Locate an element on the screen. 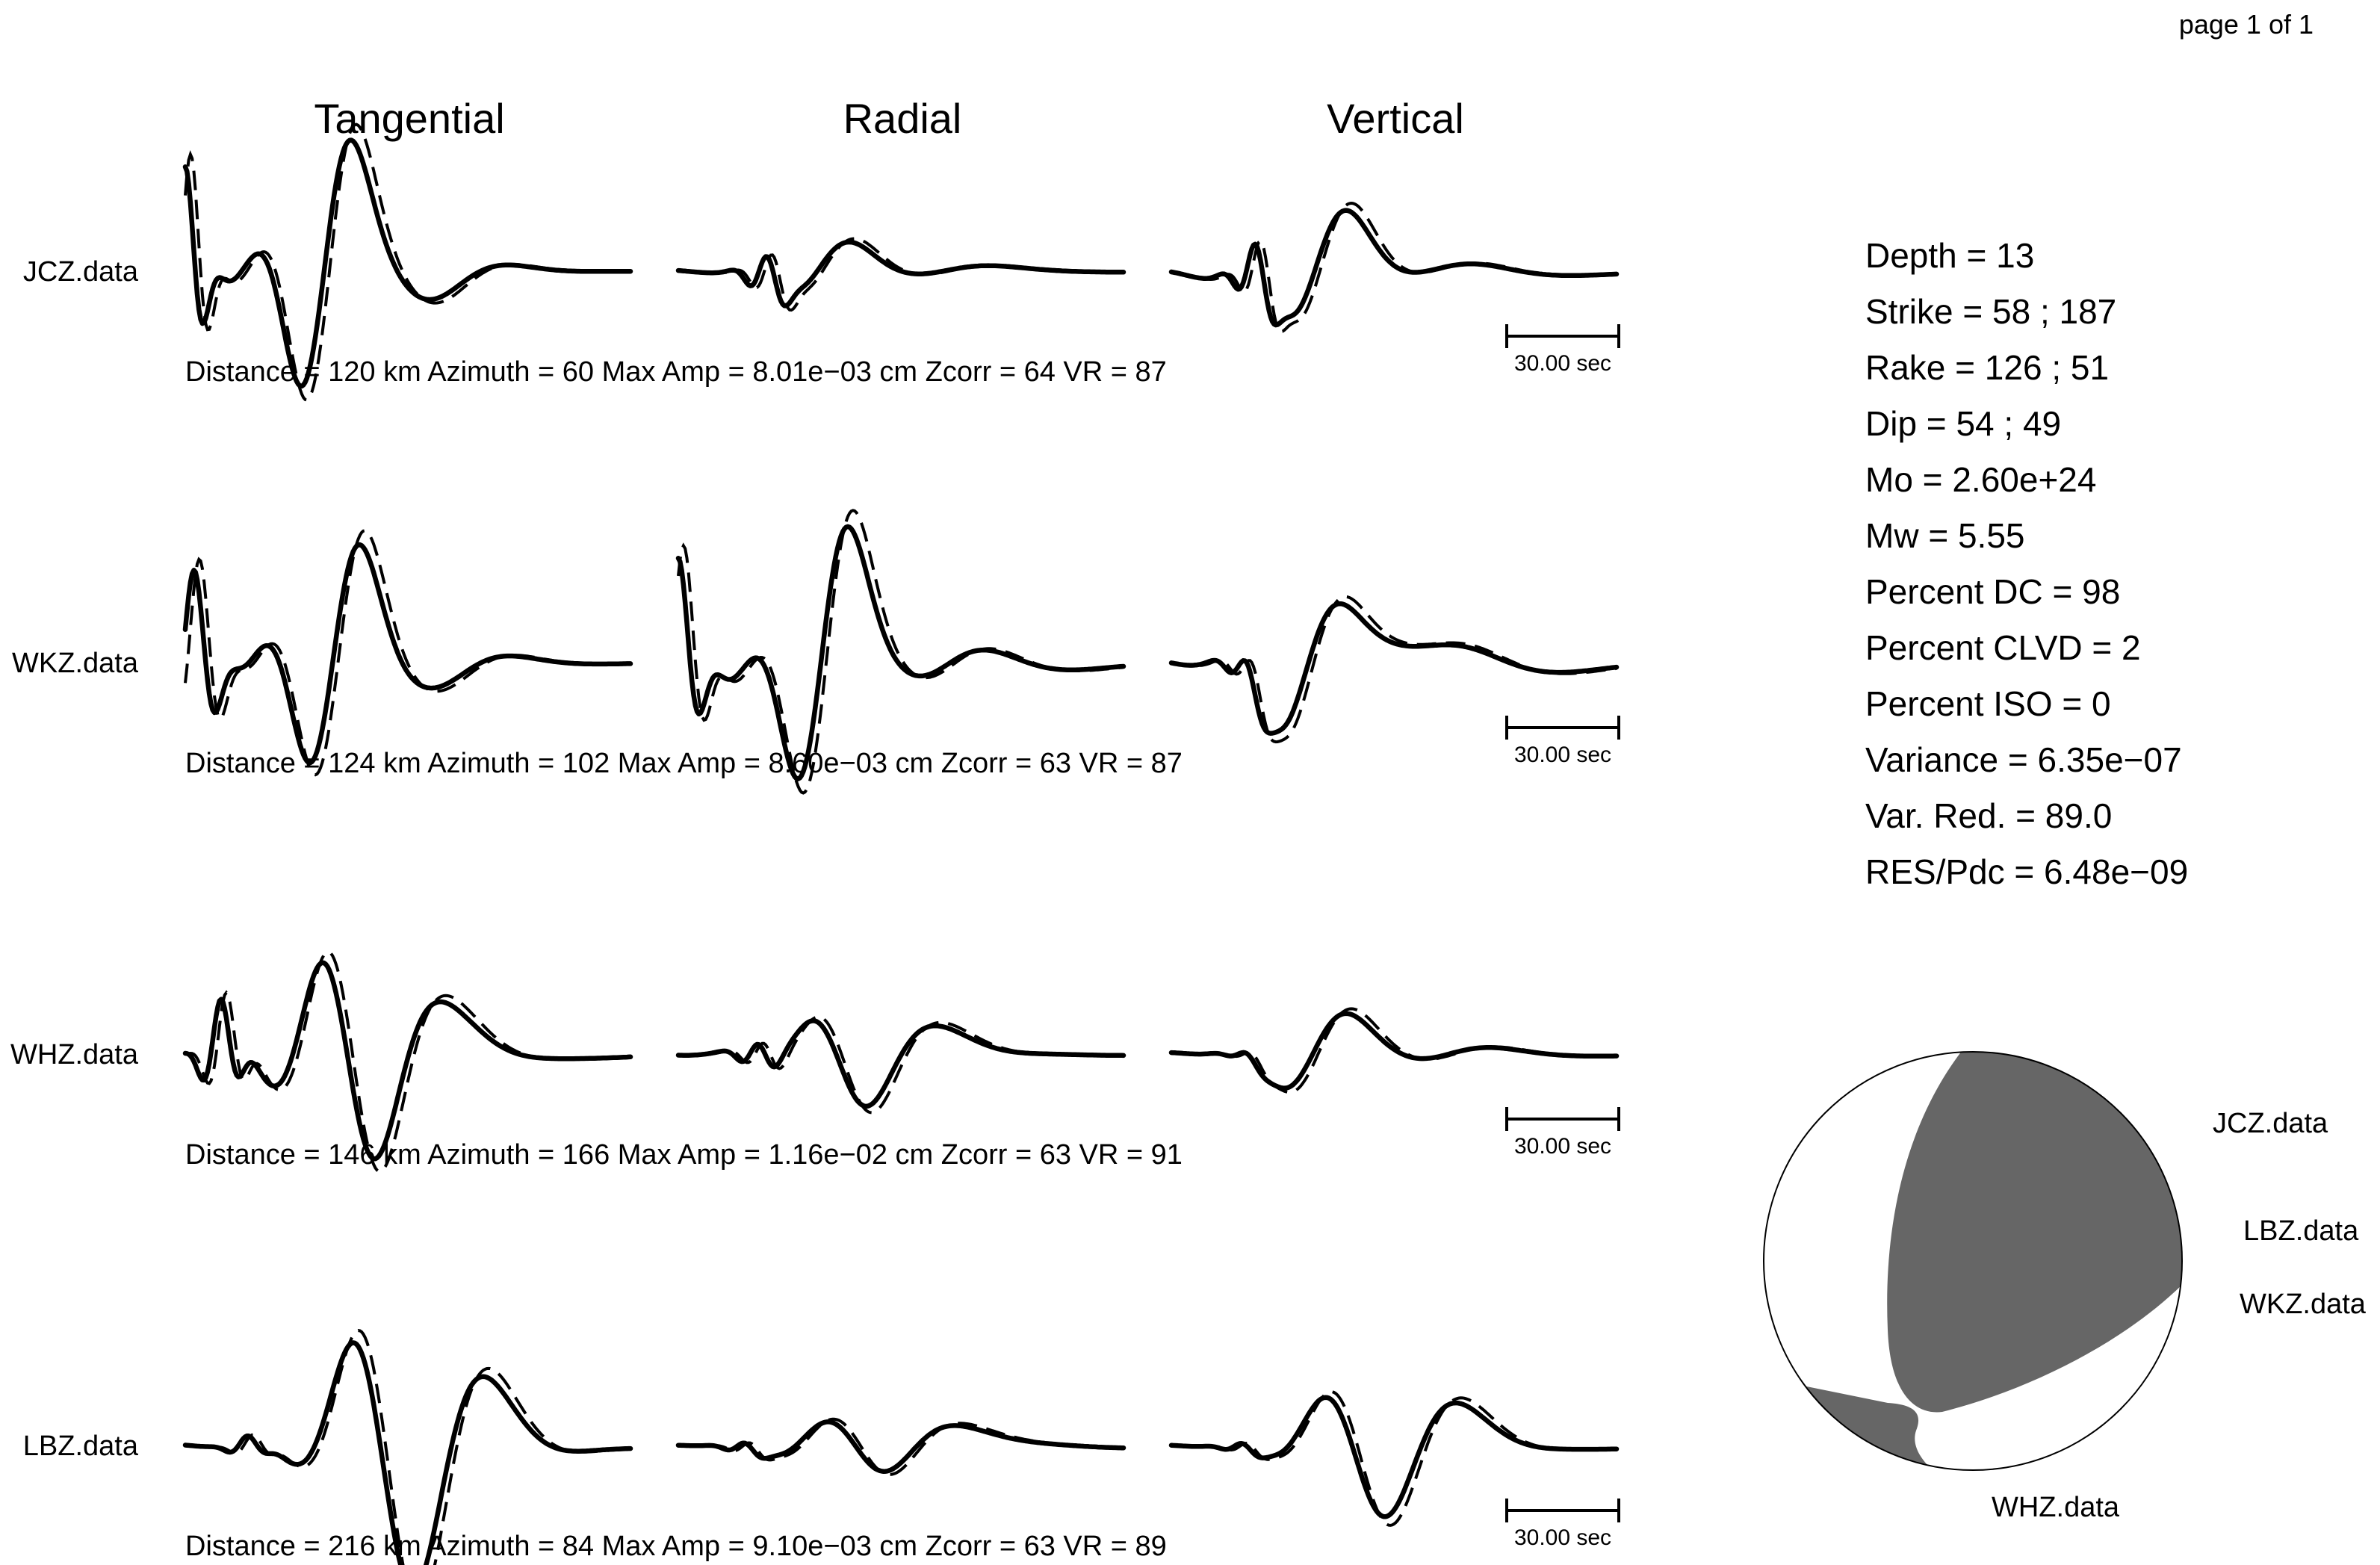 The height and width of the screenshot is (1565, 2380). parameter-line: Percent ISO = 0 is located at coordinates (1988, 703).